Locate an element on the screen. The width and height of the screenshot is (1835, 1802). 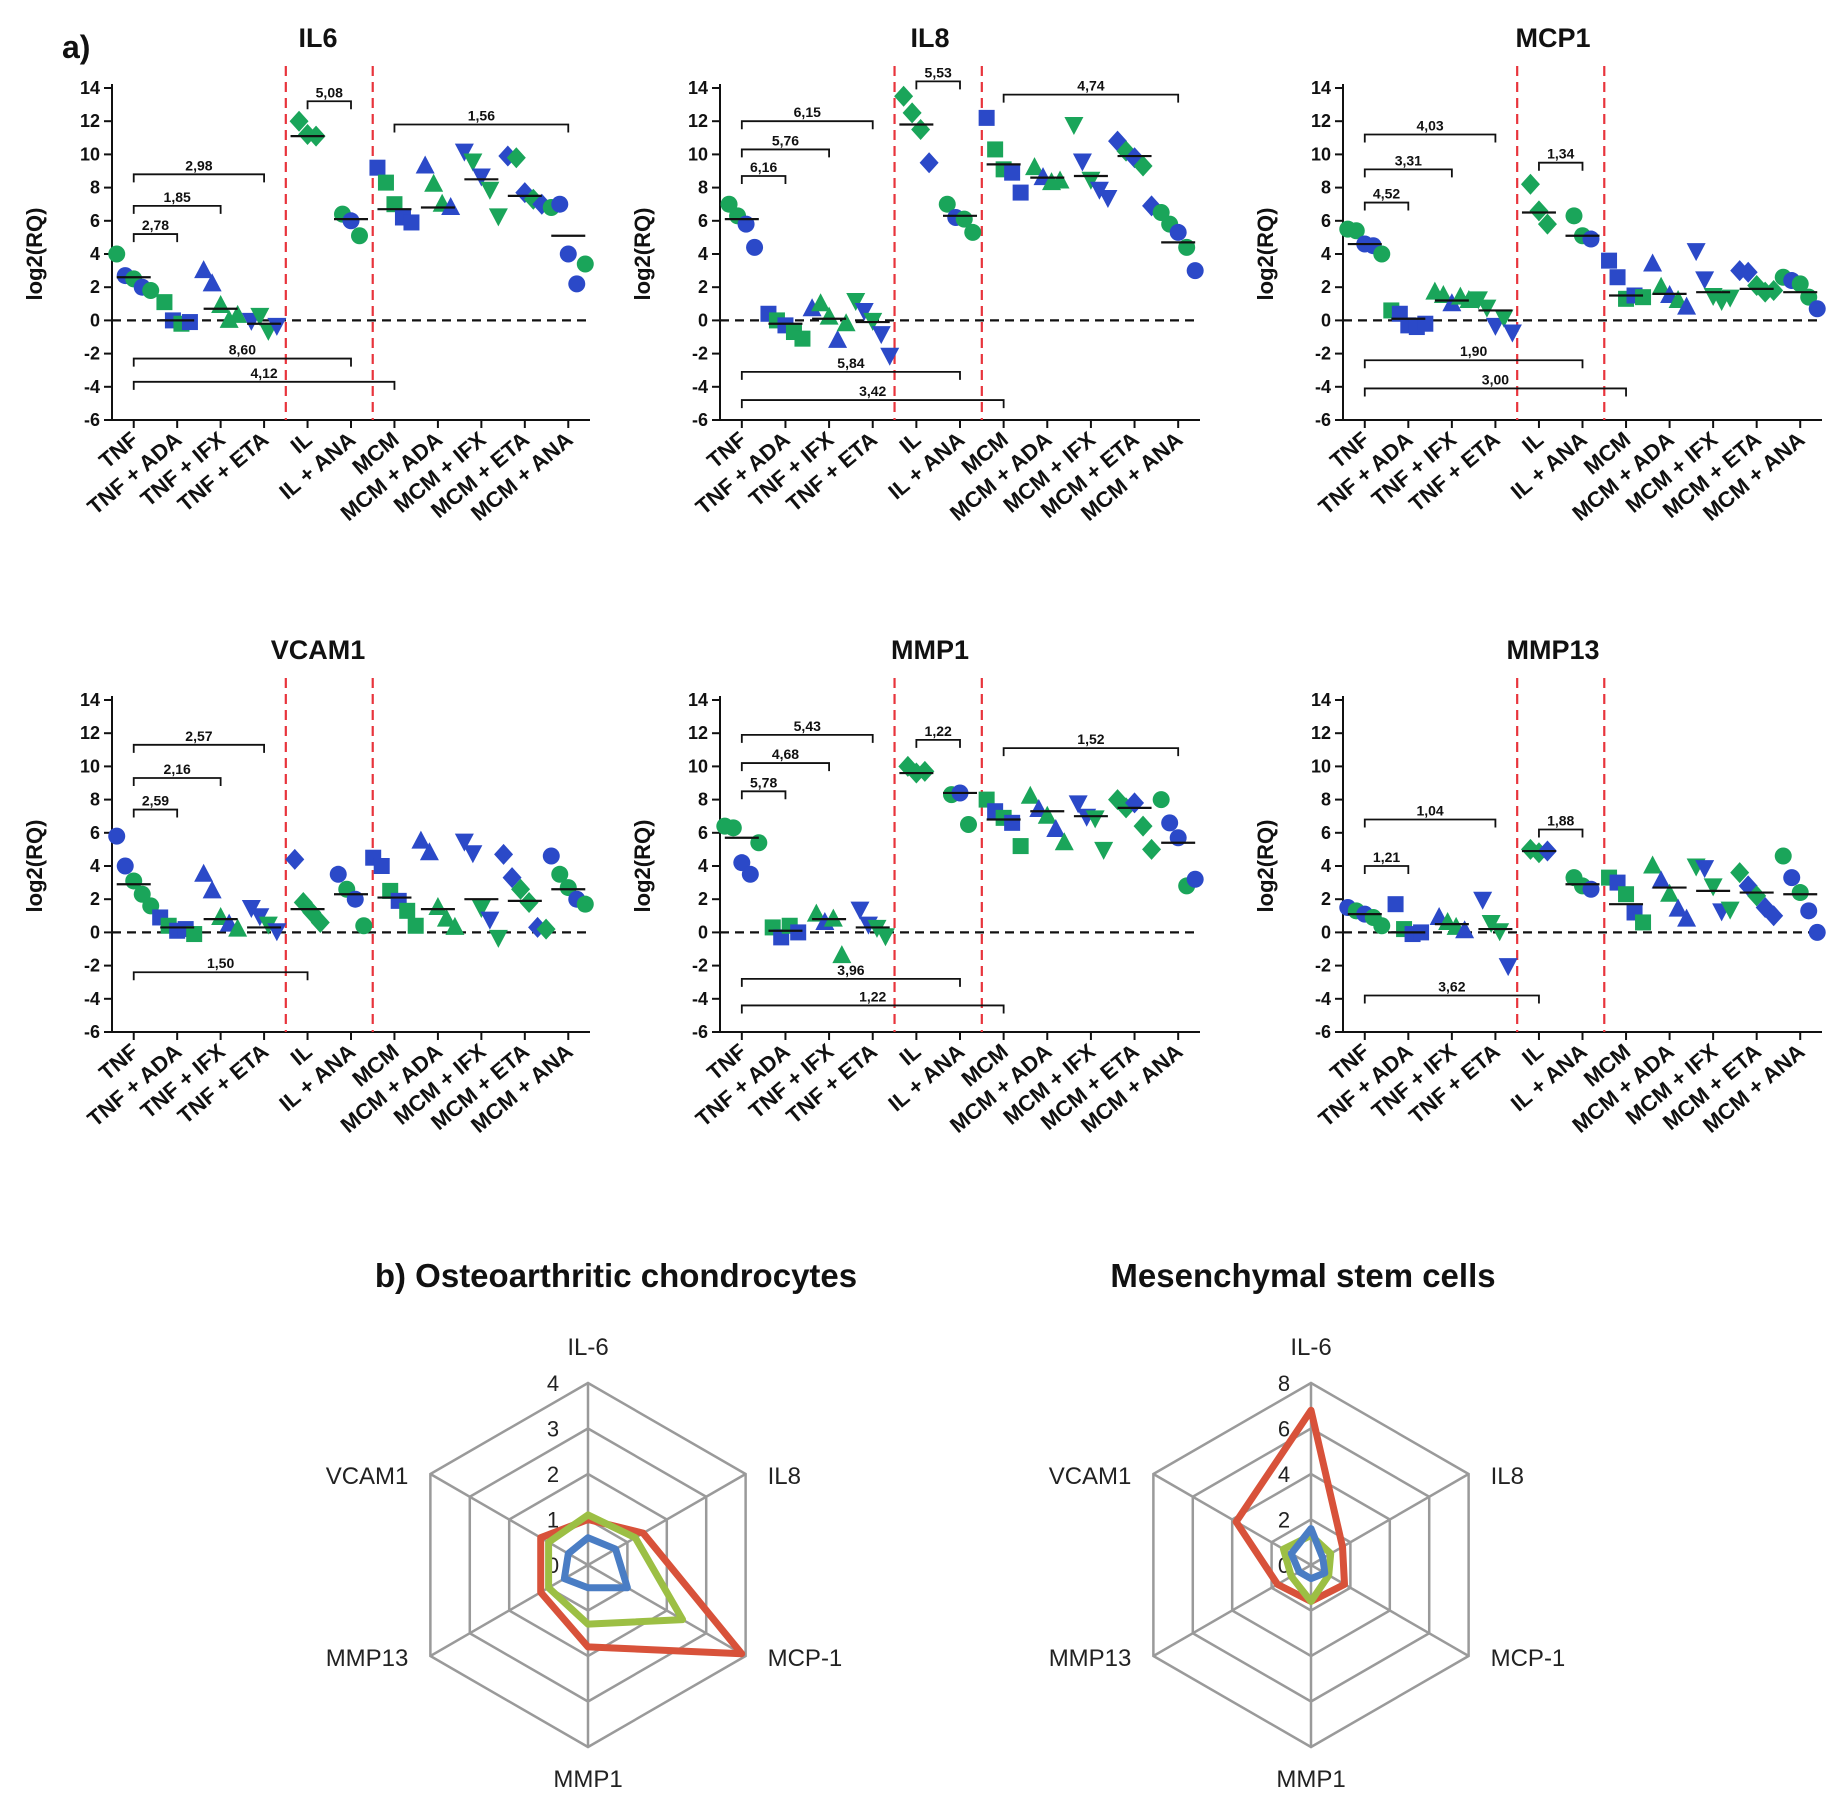
y-tick-label: 2 is located at coordinates (1326, 287).